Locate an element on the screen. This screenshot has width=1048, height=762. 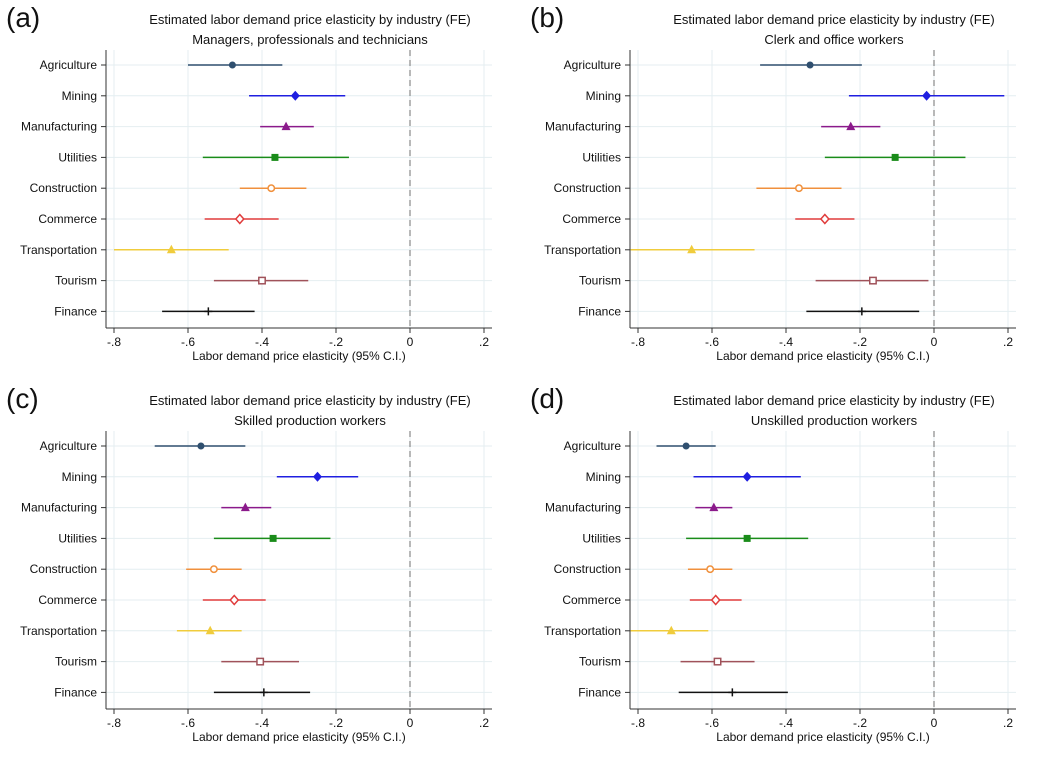
chart-subtitle: Clerk and office workers is located at coordinates (834, 39).